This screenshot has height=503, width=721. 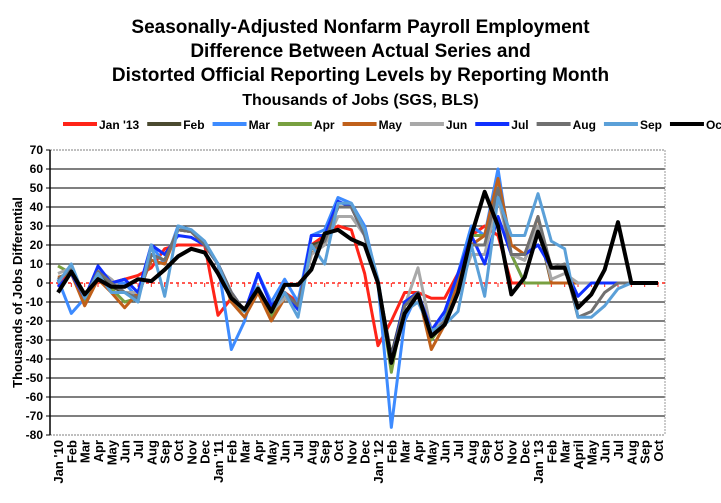 What do you see at coordinates (37, 188) in the screenshot?
I see `y-tick-label: 50` at bounding box center [37, 188].